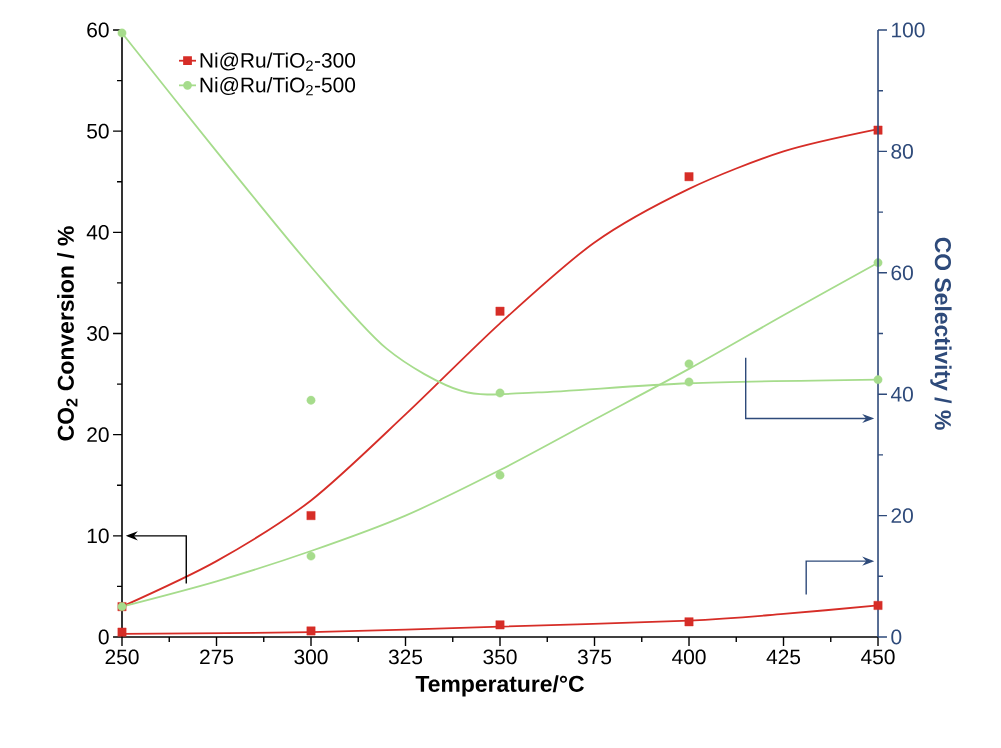 Image resolution: width=1001 pixels, height=748 pixels. What do you see at coordinates (122, 657) in the screenshot?
I see `x-tick-label: 250` at bounding box center [122, 657].